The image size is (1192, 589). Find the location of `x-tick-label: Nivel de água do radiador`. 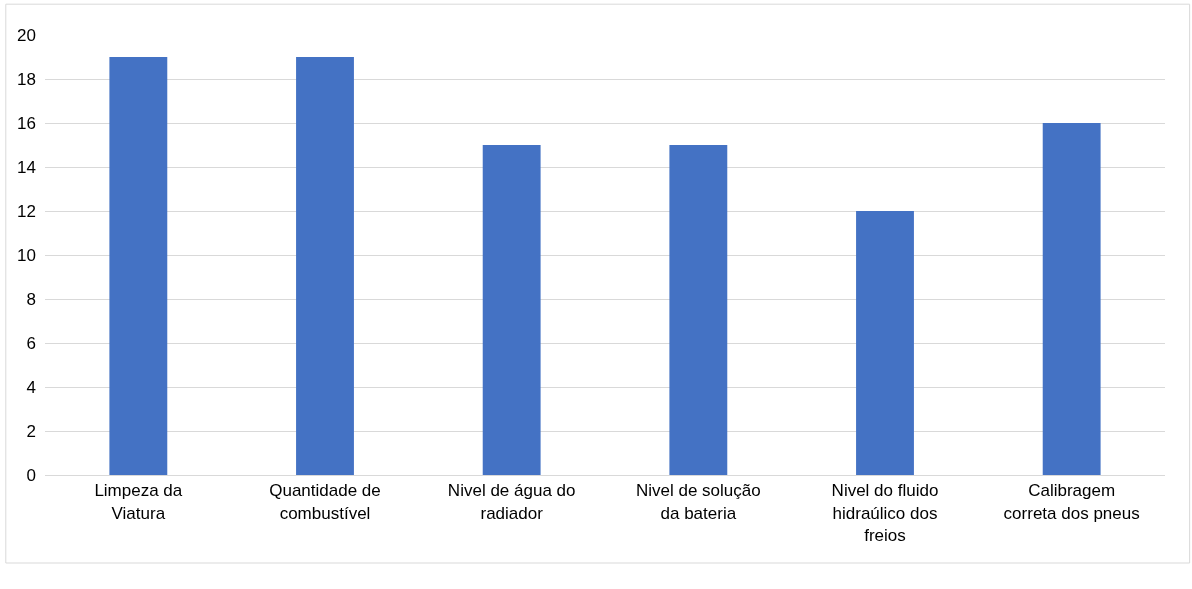

x-tick-label: Nivel de água do radiador is located at coordinates (511, 502).